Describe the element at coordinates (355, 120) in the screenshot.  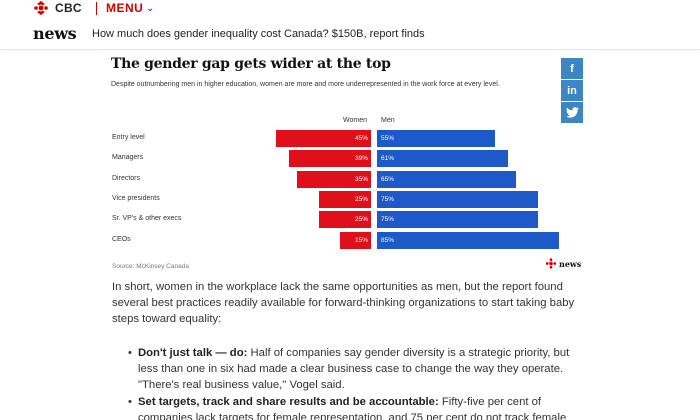
I see `women-column-header: Women` at that location.